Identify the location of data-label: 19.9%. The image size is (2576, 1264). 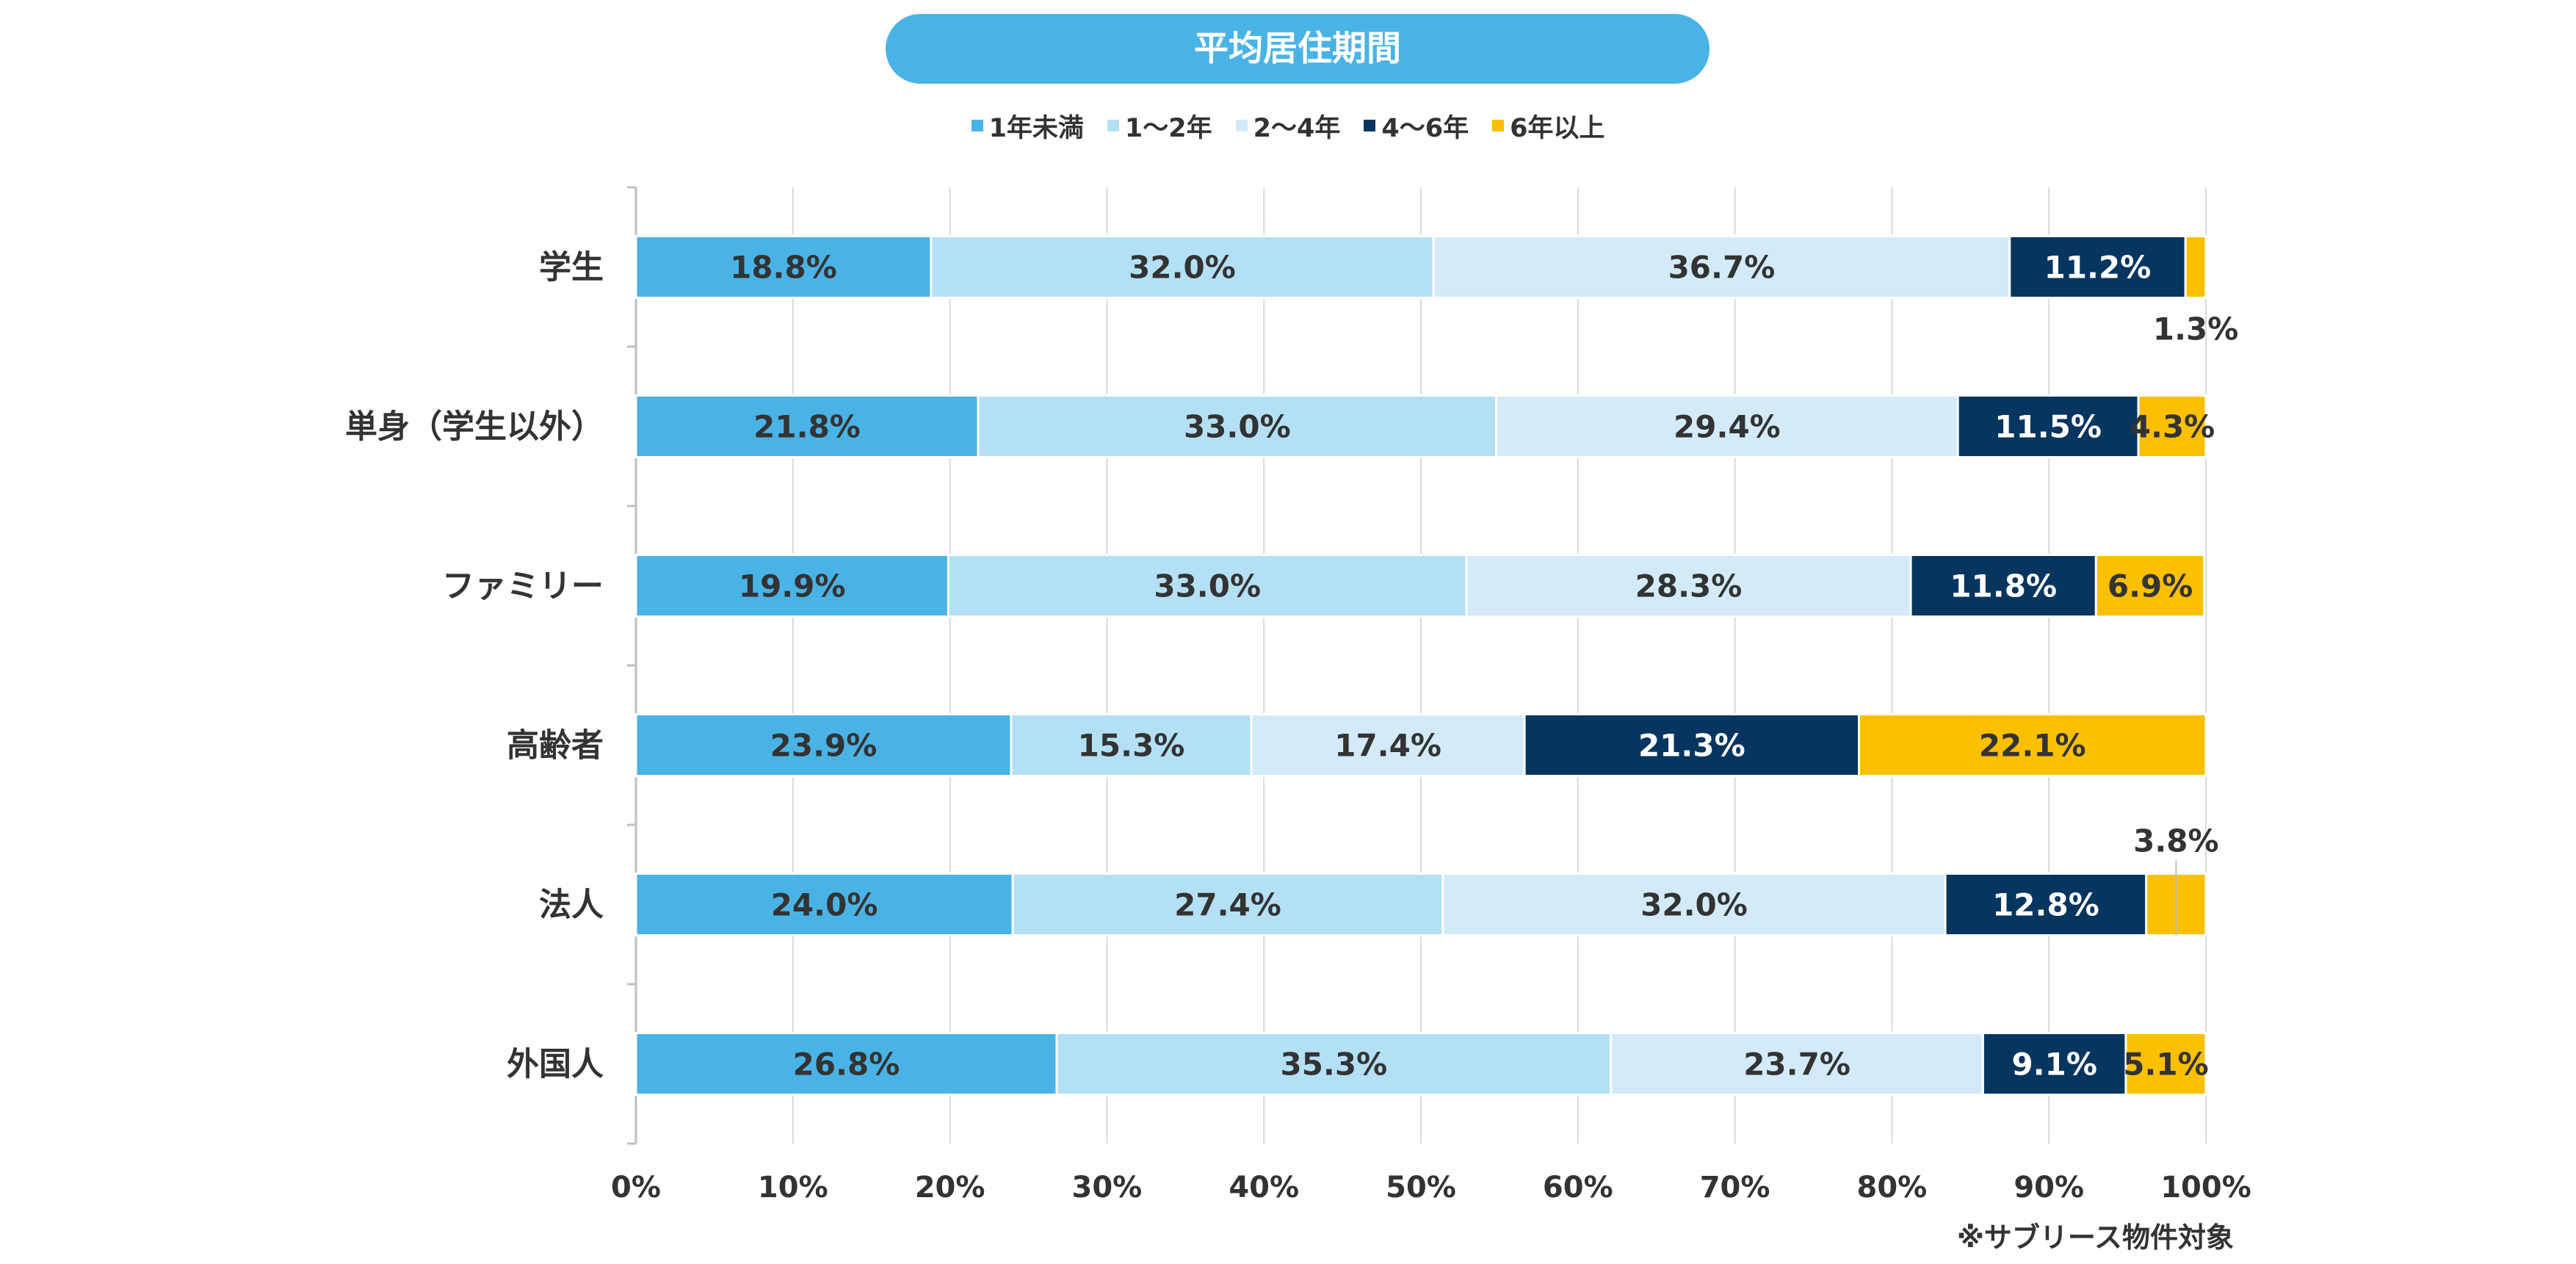
(792, 586).